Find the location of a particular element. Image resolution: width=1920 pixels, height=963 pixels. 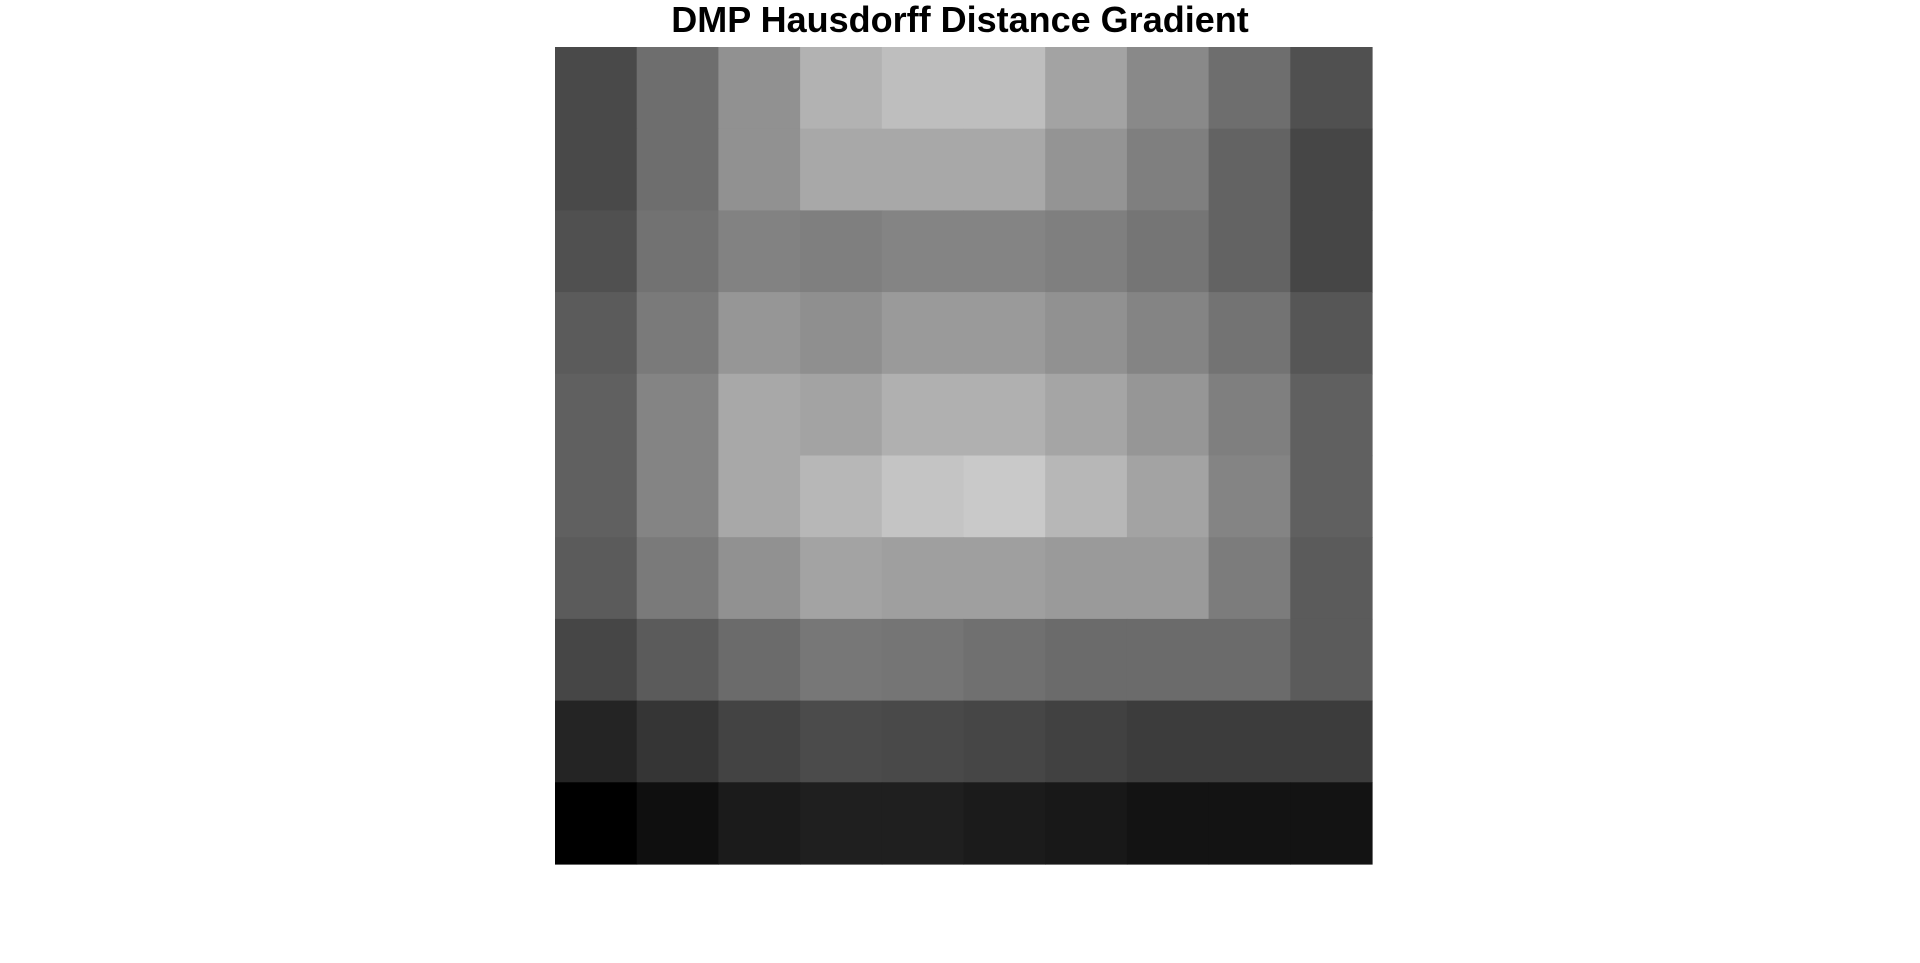

heatmap-cell-r2-c7 is located at coordinates (1168, 251).